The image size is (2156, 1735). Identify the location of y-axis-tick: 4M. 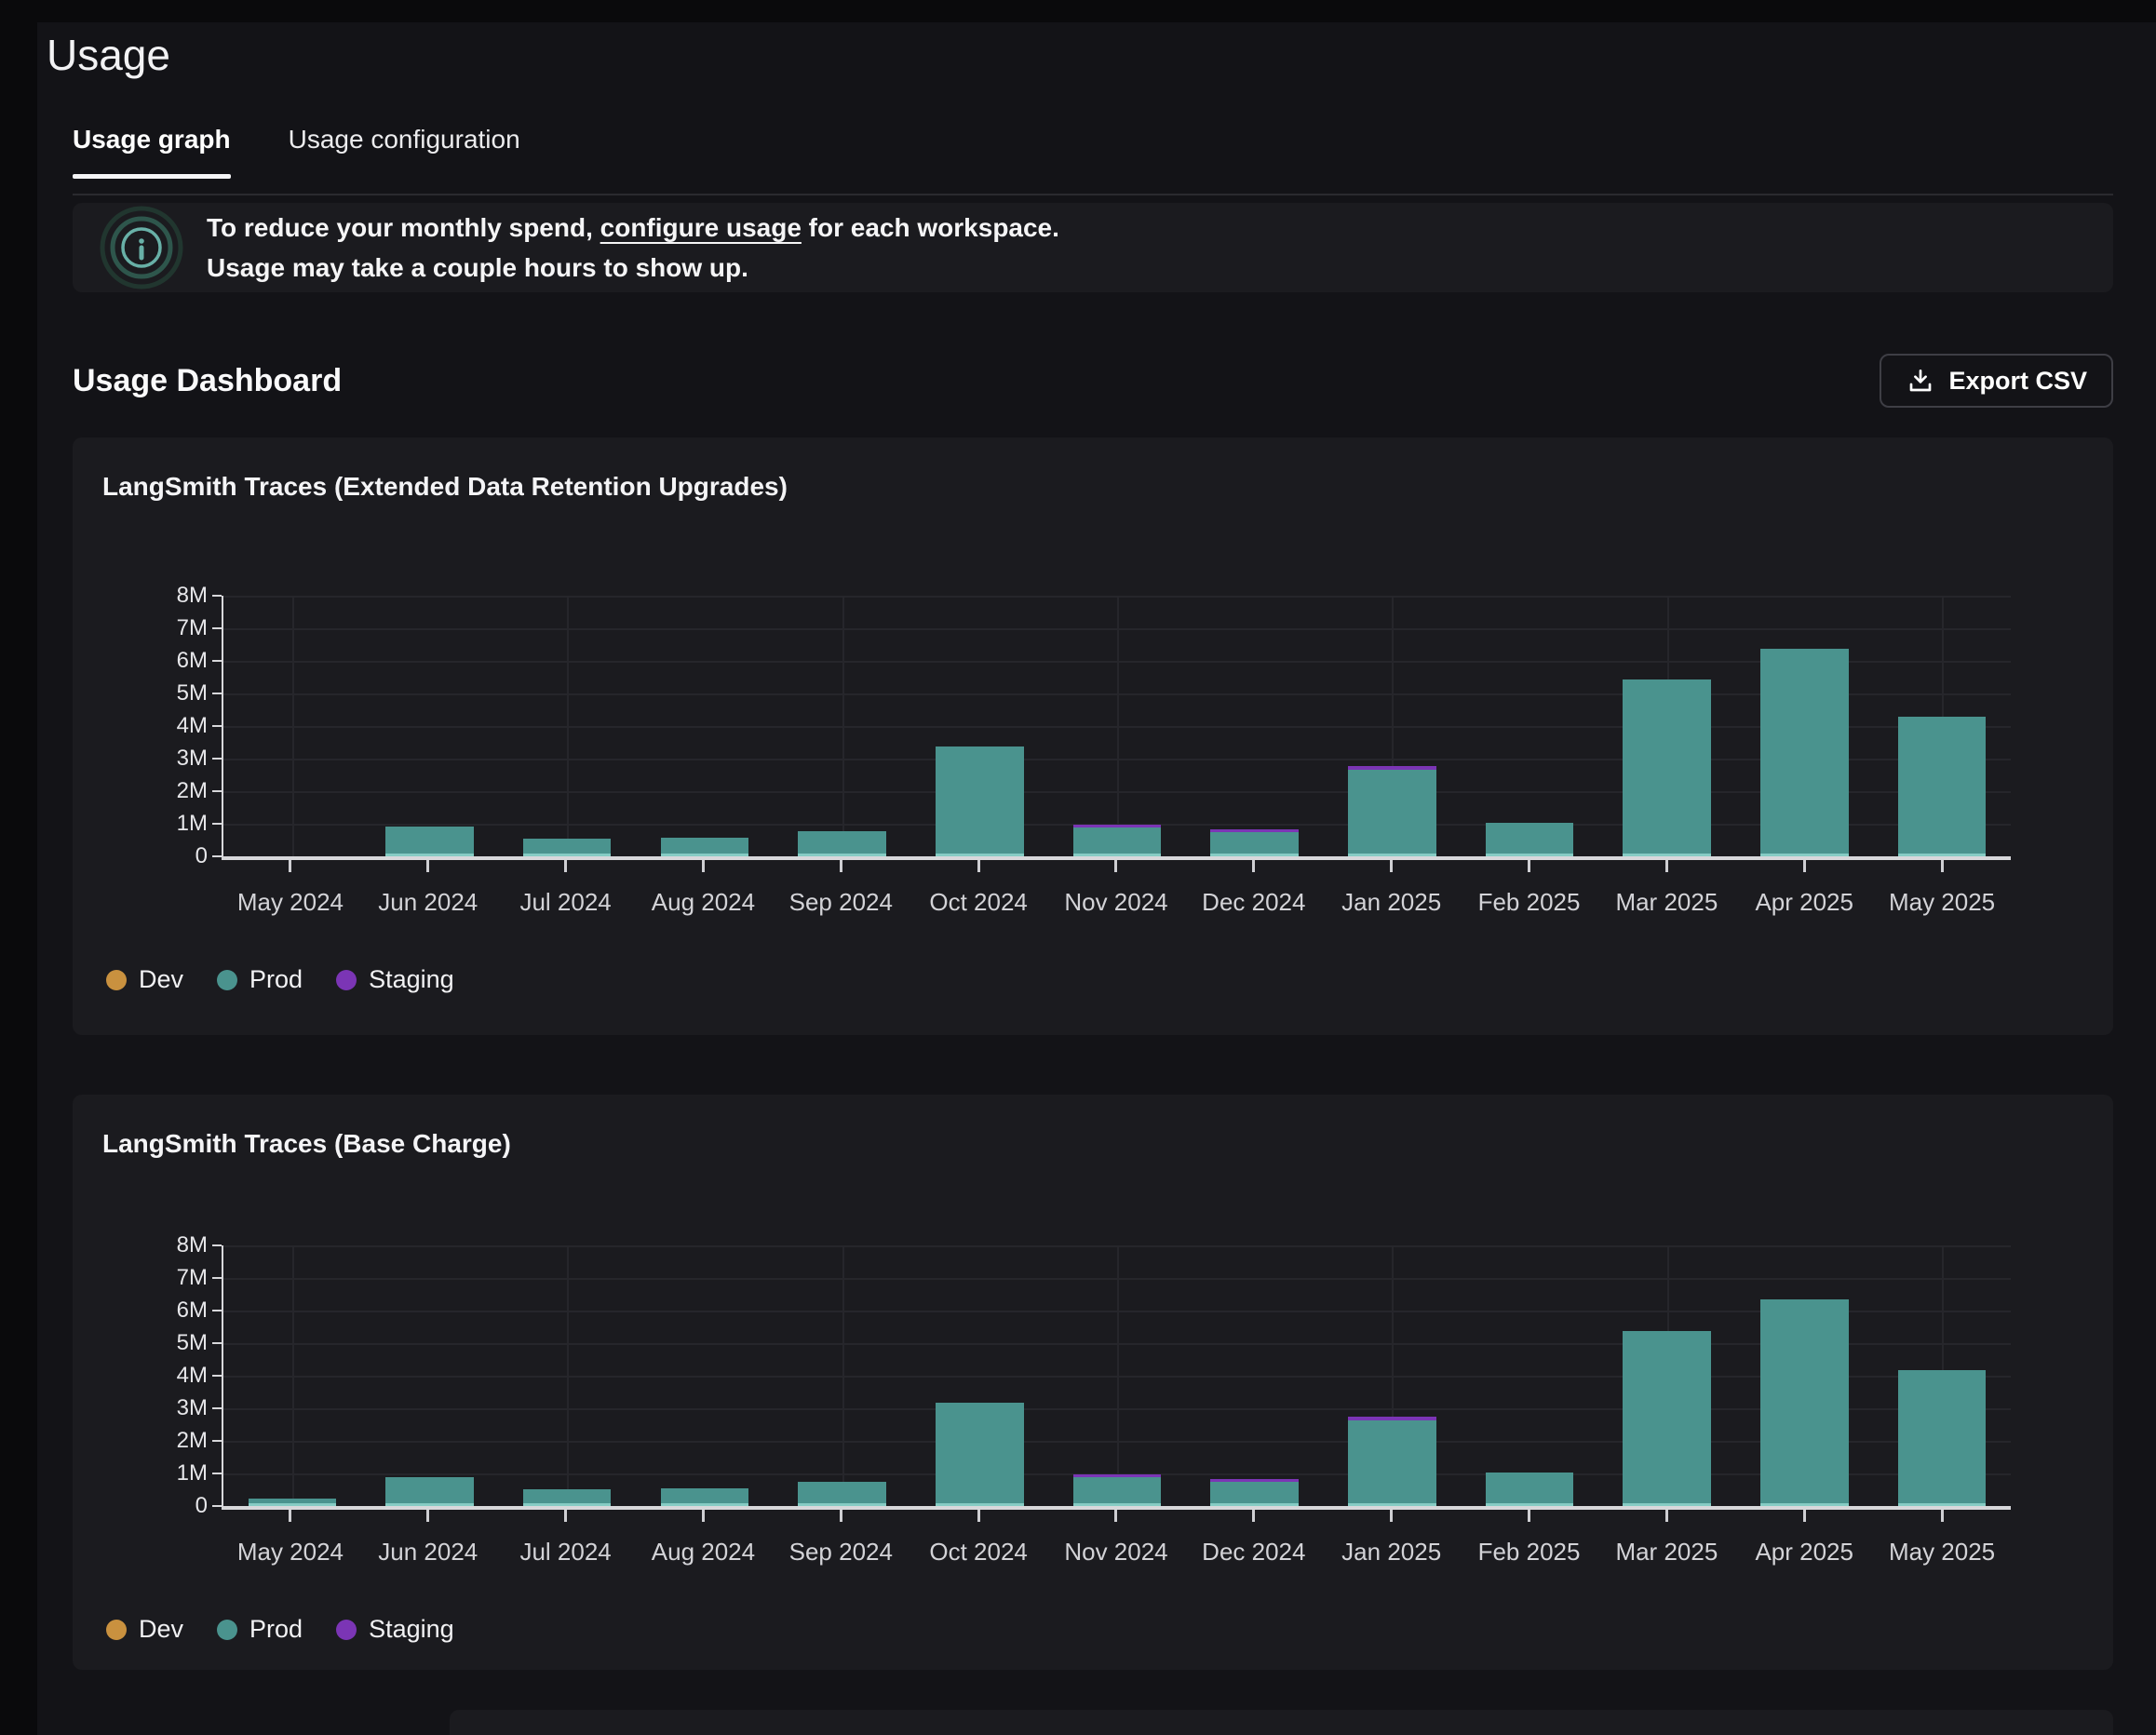
(191, 1376).